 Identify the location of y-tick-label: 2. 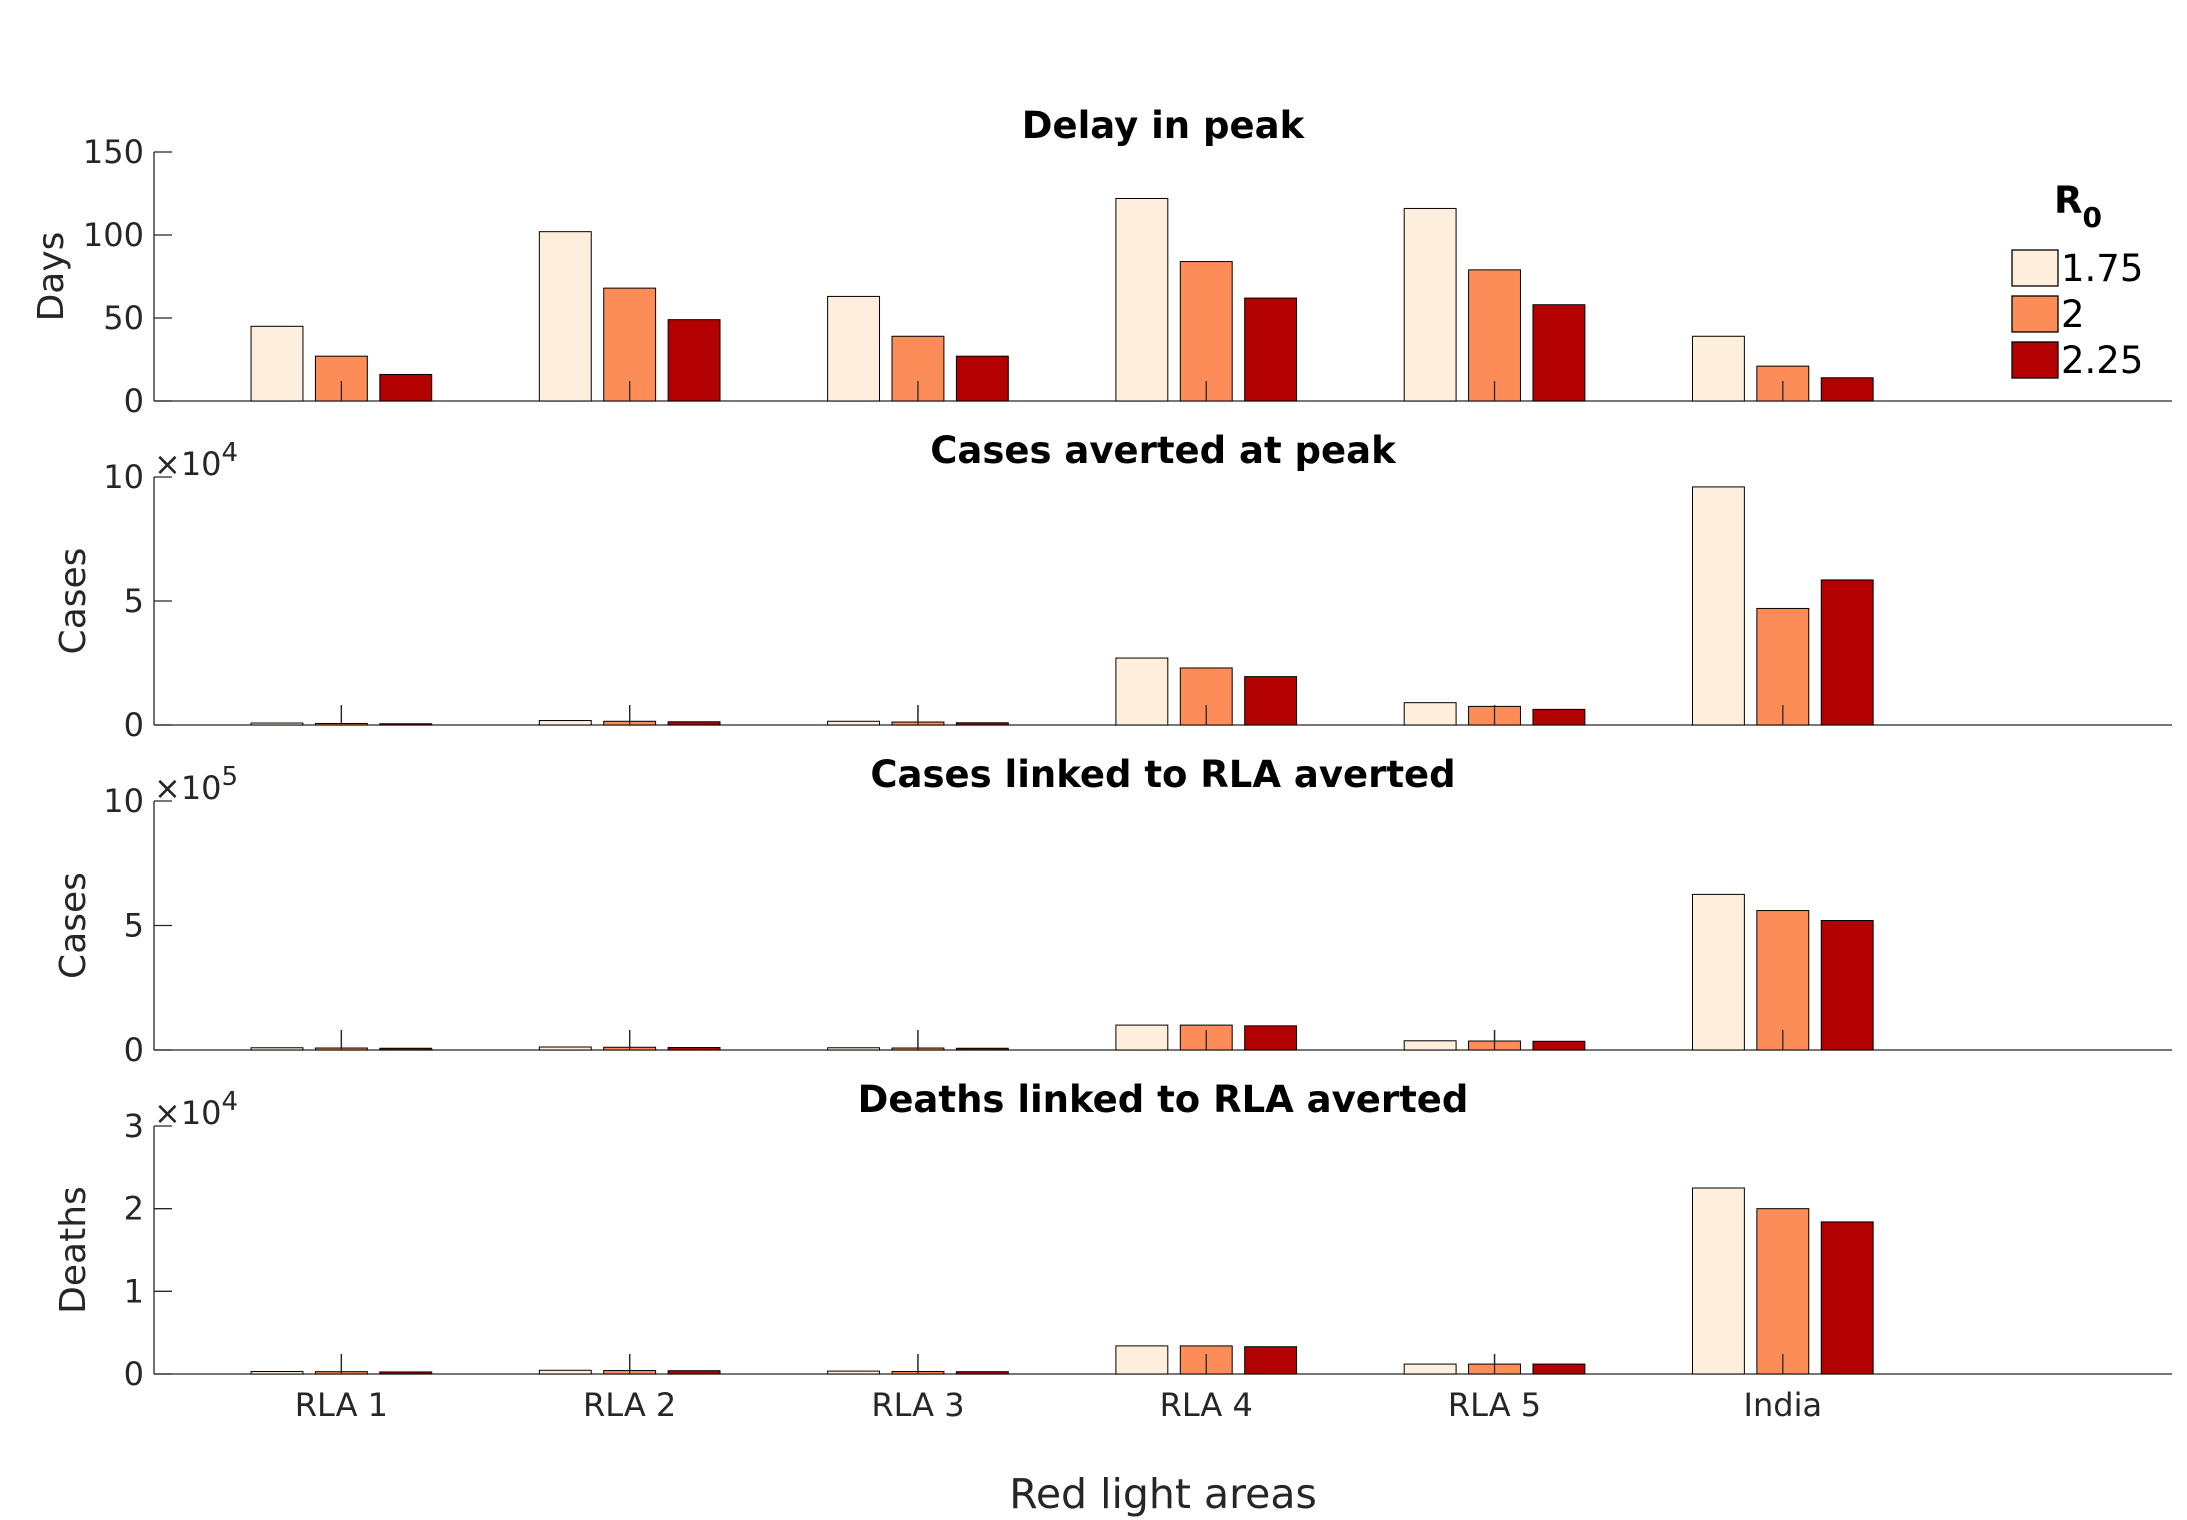
(134, 1209).